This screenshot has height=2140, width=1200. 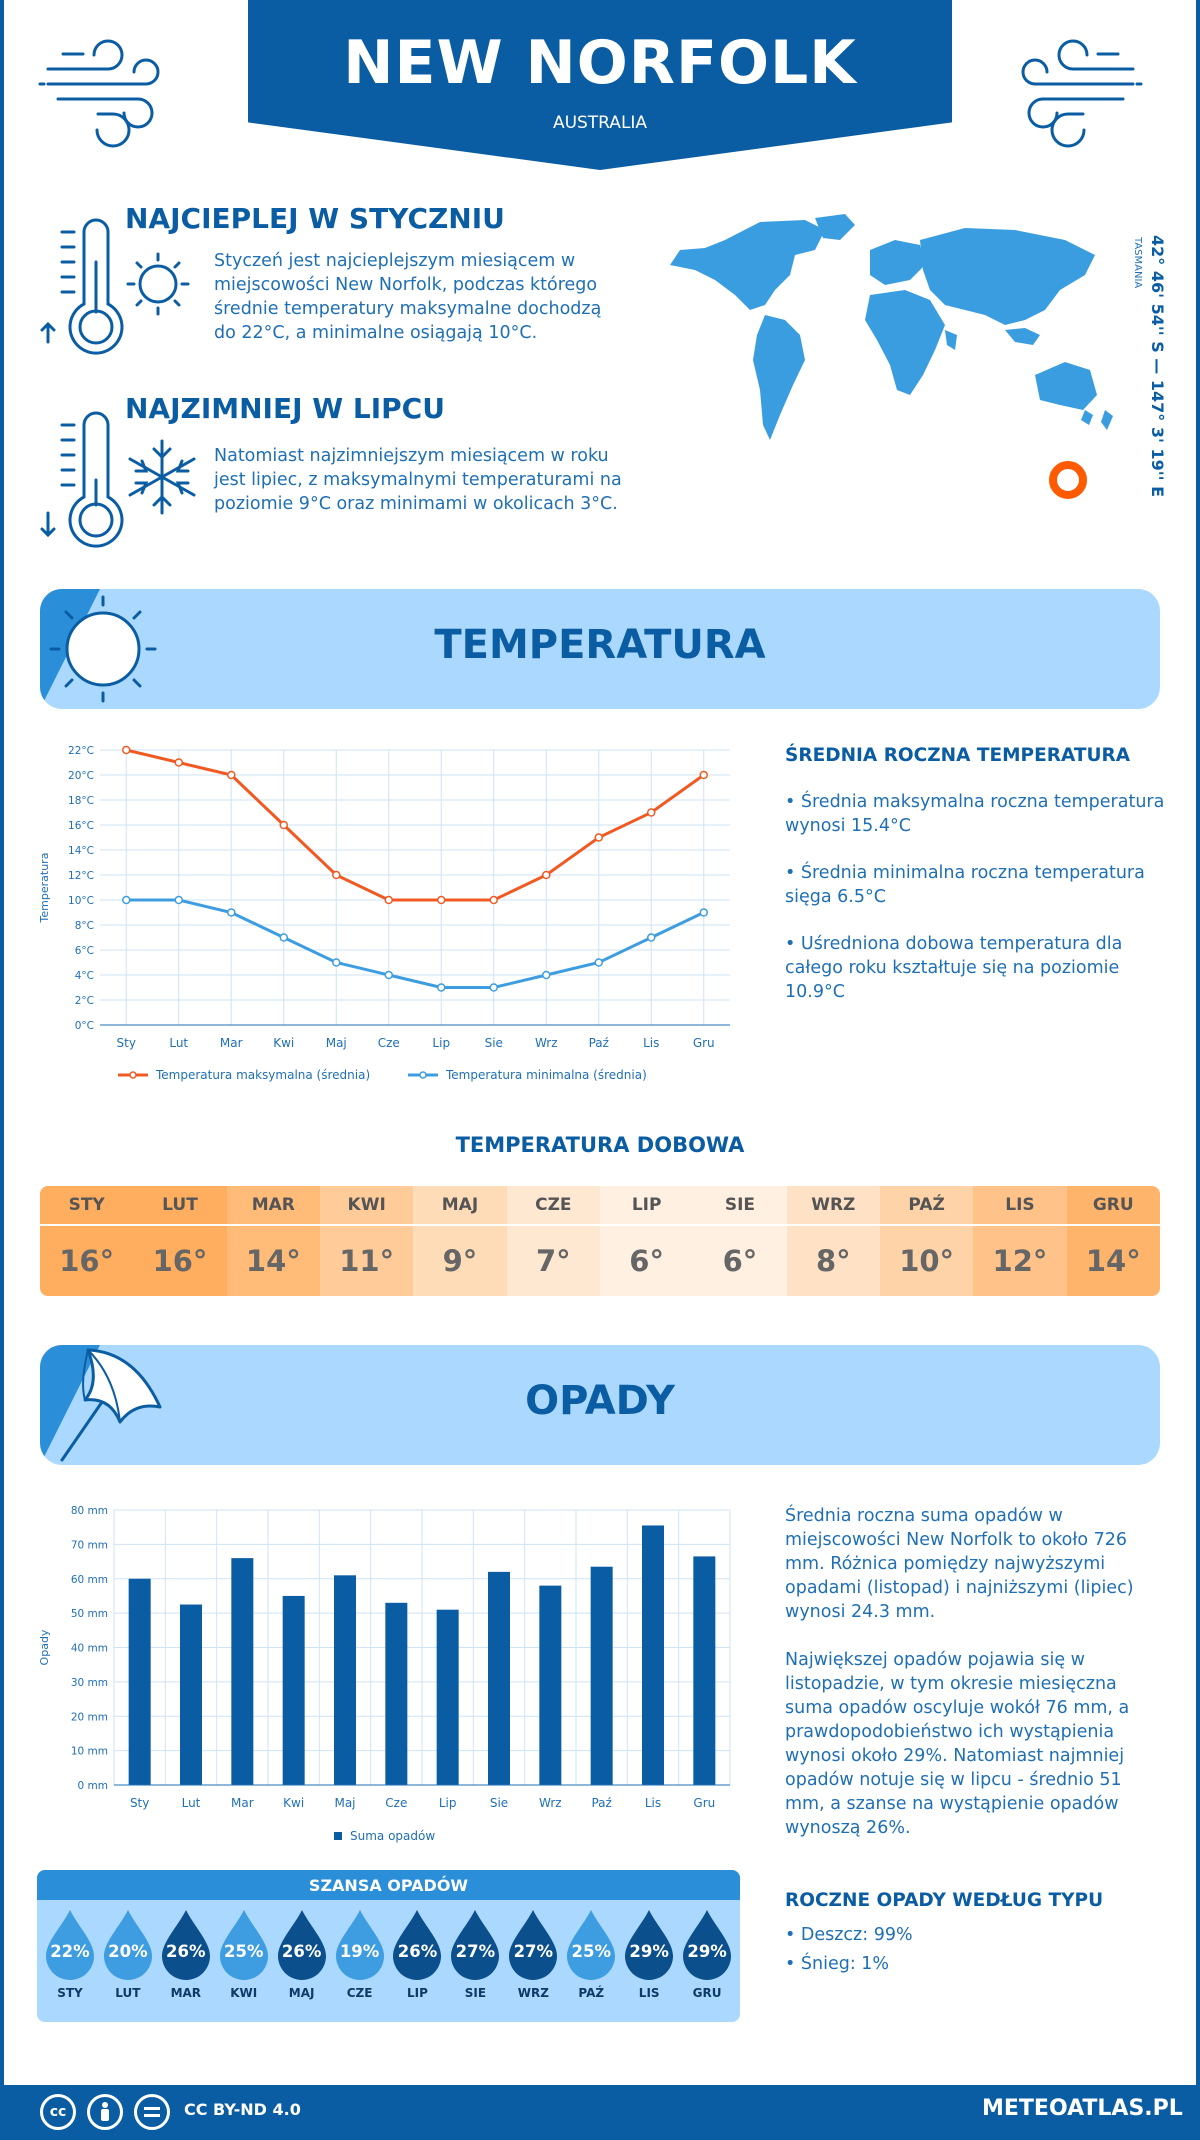 What do you see at coordinates (392, 1836) in the screenshot?
I see `legend-label: Suma opadów` at bounding box center [392, 1836].